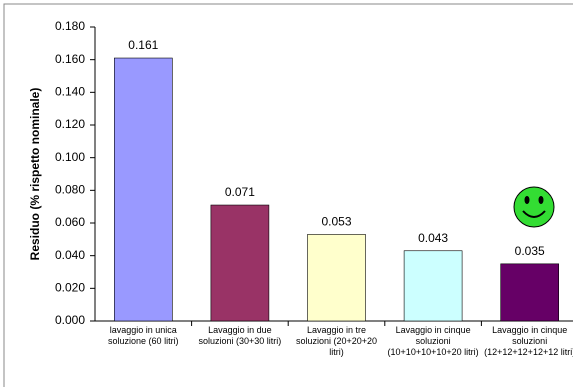 The image size is (573, 387). Describe the element at coordinates (336, 222) in the screenshot. I see `value-label: 0.053` at that location.